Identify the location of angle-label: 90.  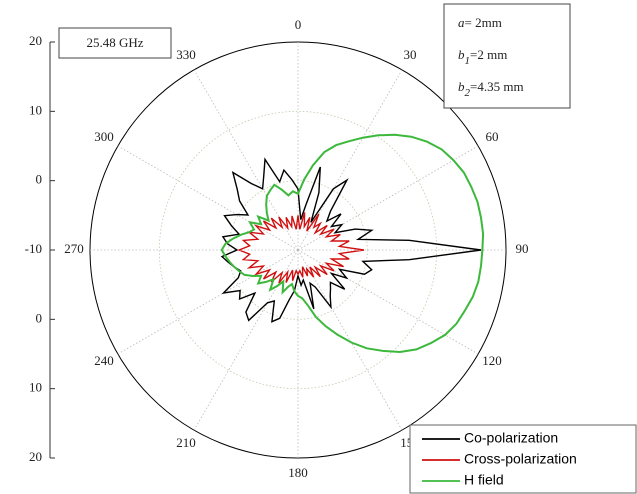
(522, 248).